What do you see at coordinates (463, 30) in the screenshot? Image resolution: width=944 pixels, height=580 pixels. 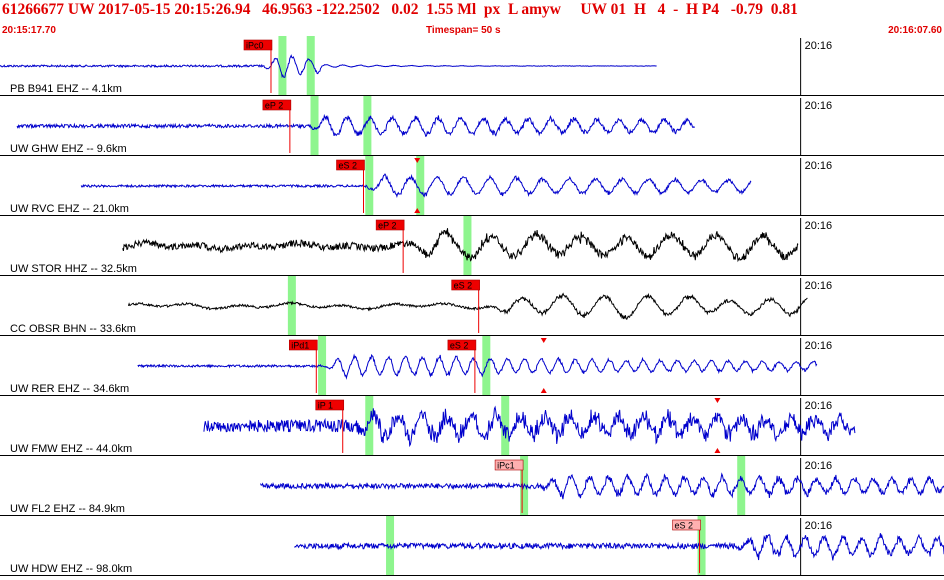 I see `timespan-label: Timespan= 50 s` at bounding box center [463, 30].